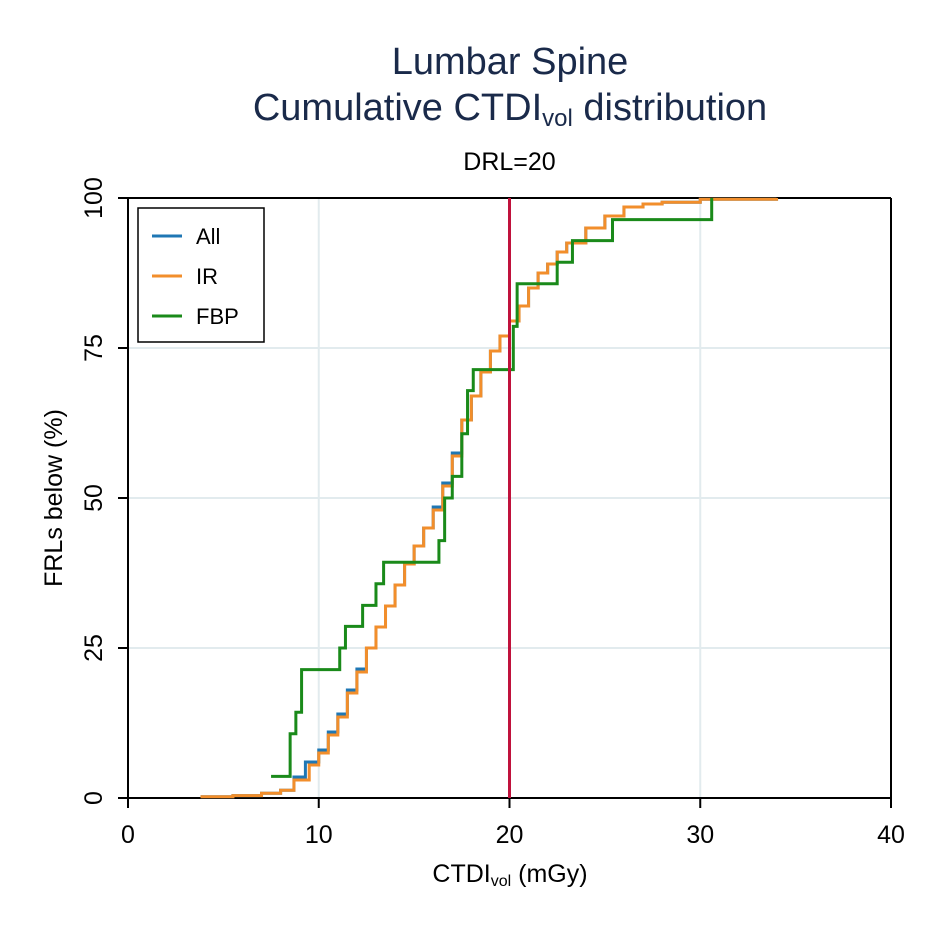 The width and height of the screenshot is (927, 932). I want to click on y-tick-label: 100, so click(94, 198).